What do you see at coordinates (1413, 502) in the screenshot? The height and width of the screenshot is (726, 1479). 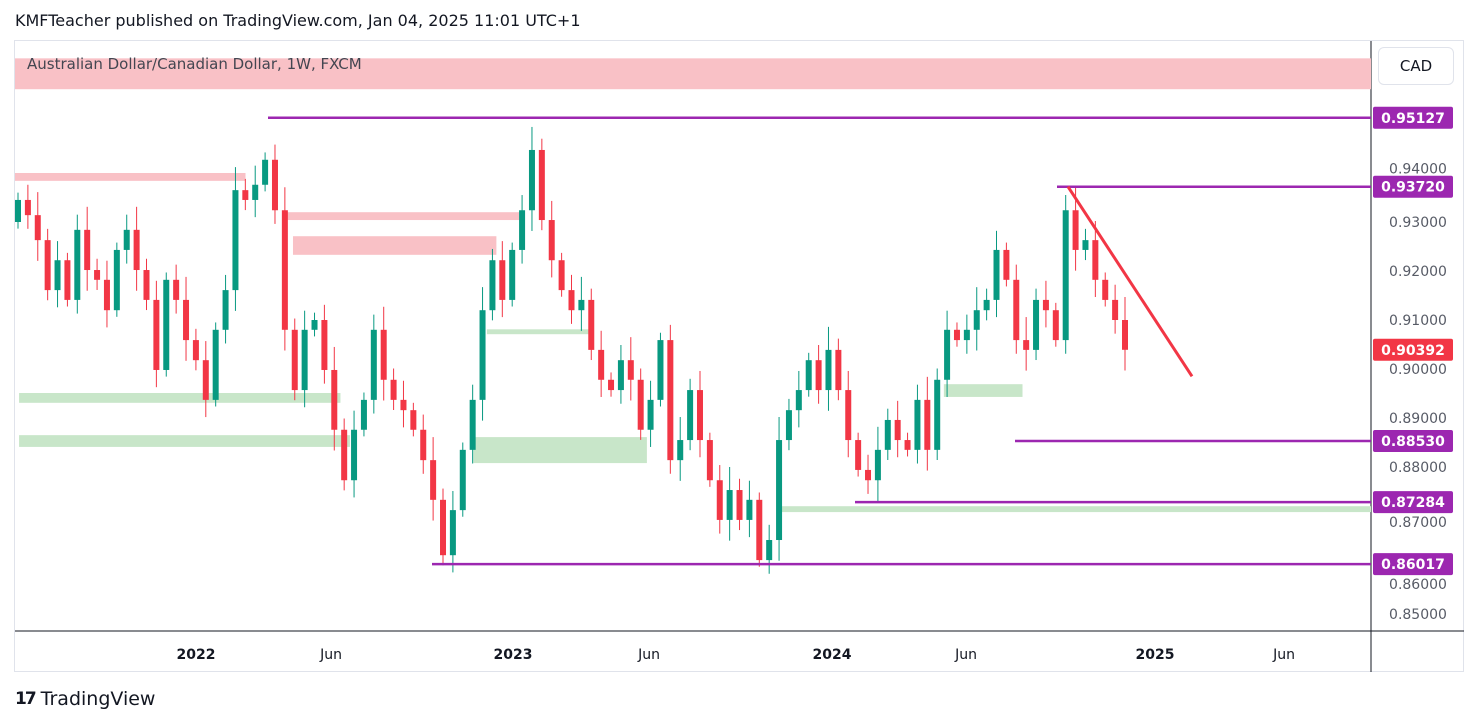 I see `level-price-badge` at bounding box center [1413, 502].